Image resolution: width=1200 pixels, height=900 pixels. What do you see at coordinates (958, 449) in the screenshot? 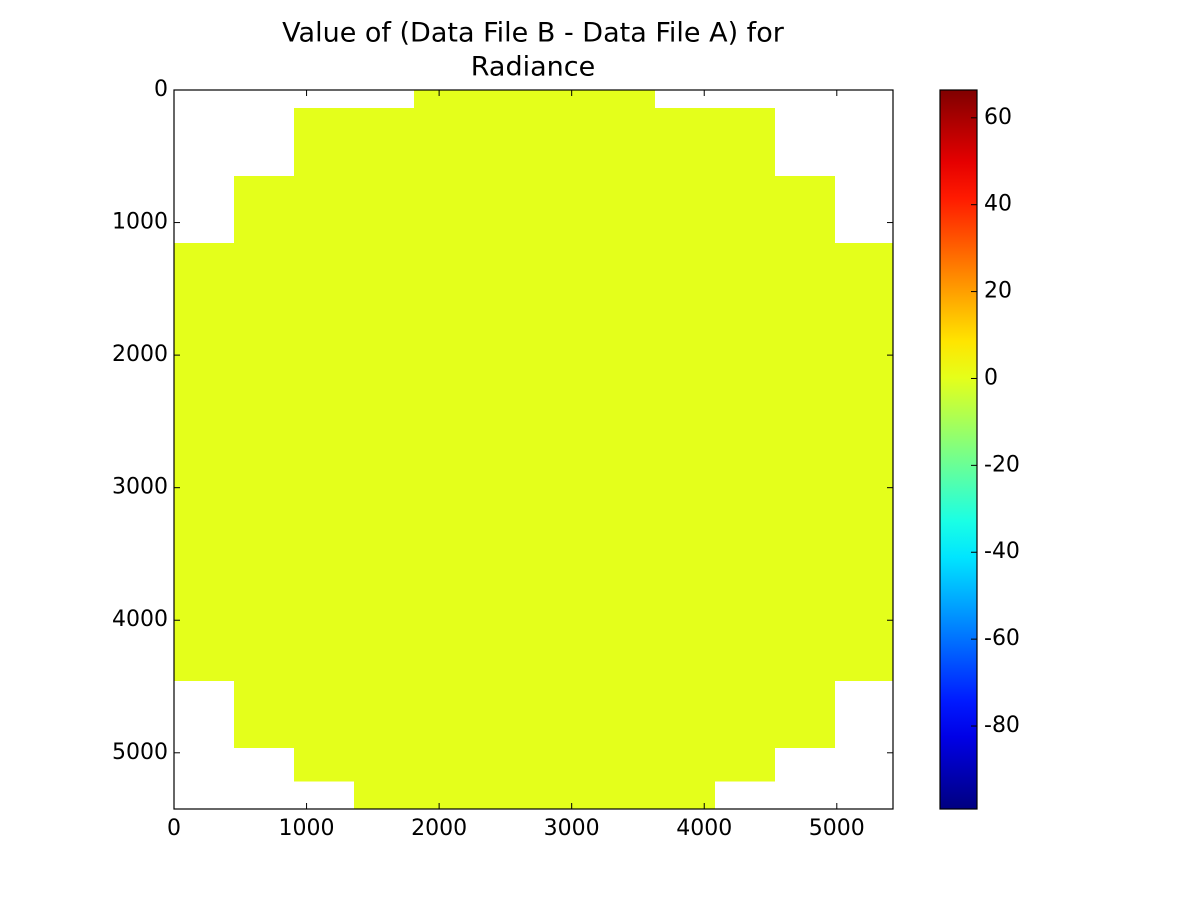
I see `colorbar` at bounding box center [958, 449].